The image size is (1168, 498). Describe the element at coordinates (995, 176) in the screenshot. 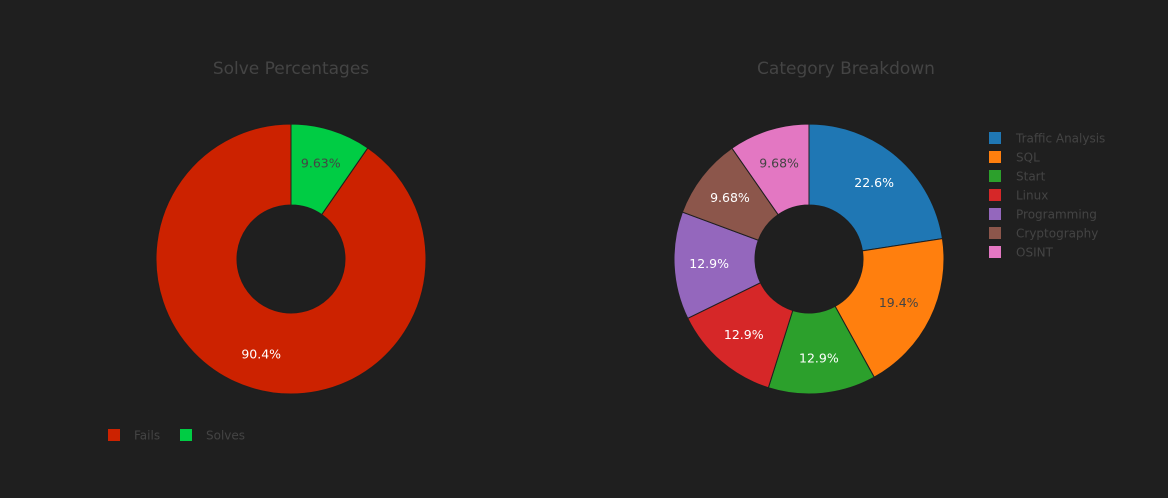

I see `legend-swatch-start` at that location.